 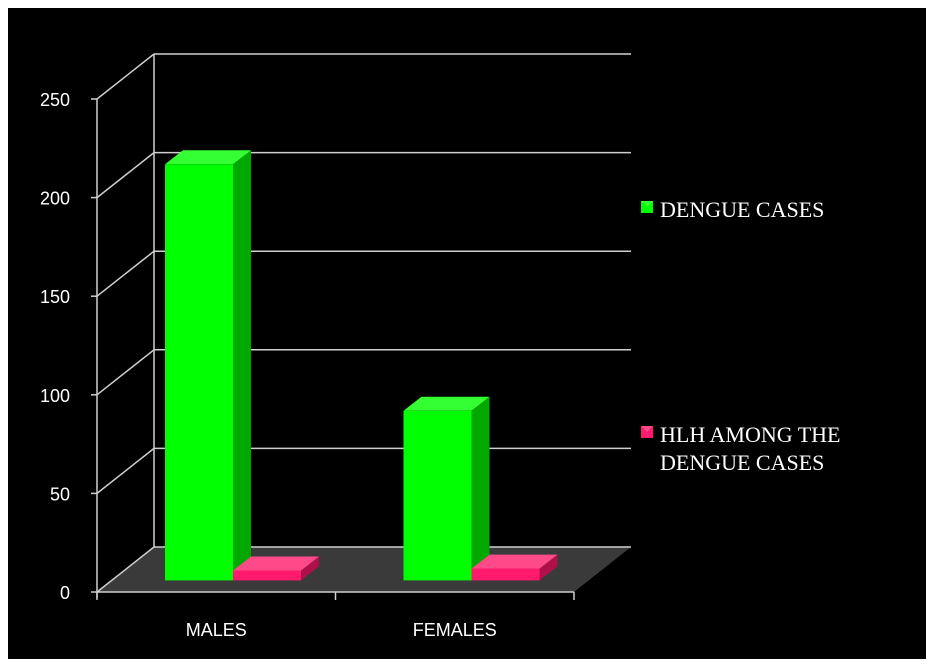 I want to click on y-tick-label: 150, so click(x=55, y=297).